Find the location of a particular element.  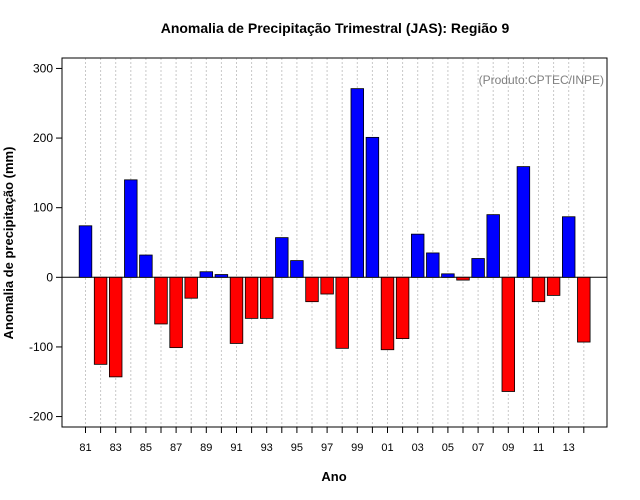

x-tick-label-91: 91 is located at coordinates (236, 448).